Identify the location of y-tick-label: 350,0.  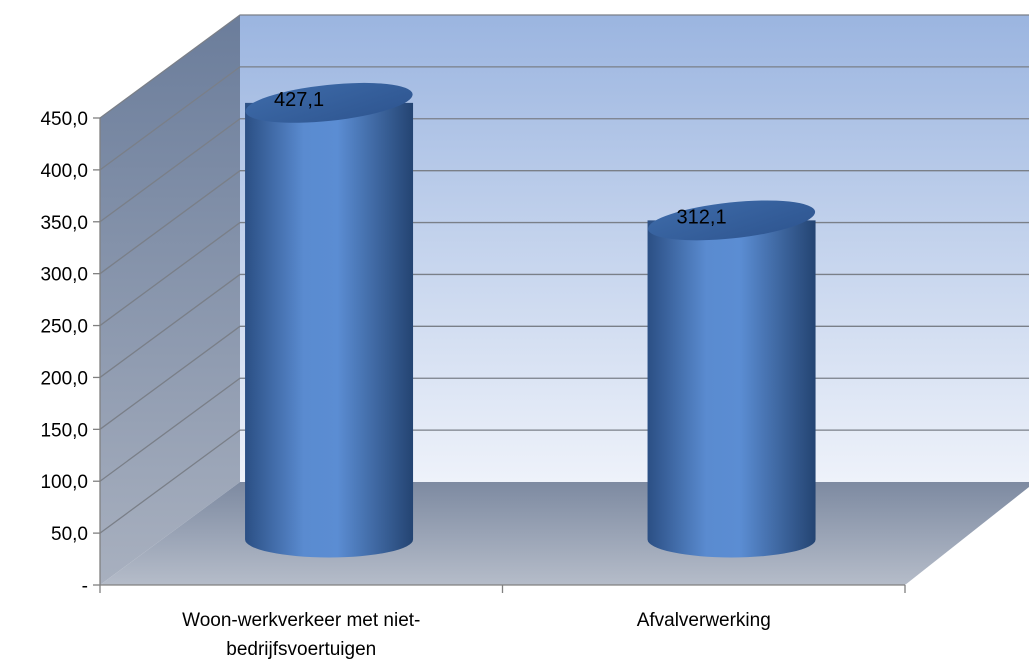
(64, 223).